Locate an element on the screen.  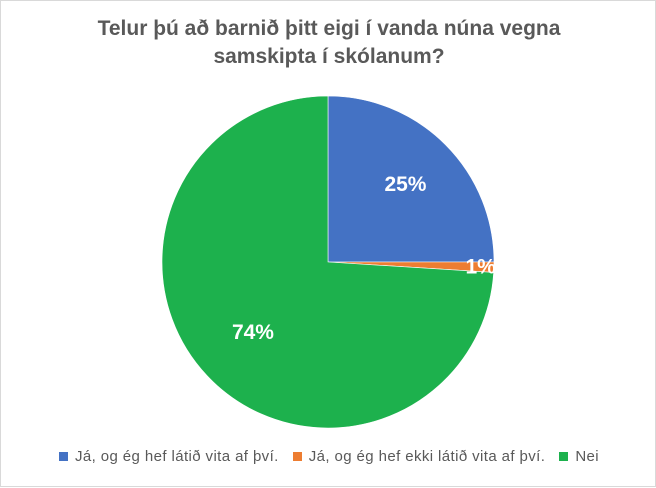
legend-item-nei: Nei is located at coordinates (579, 456).